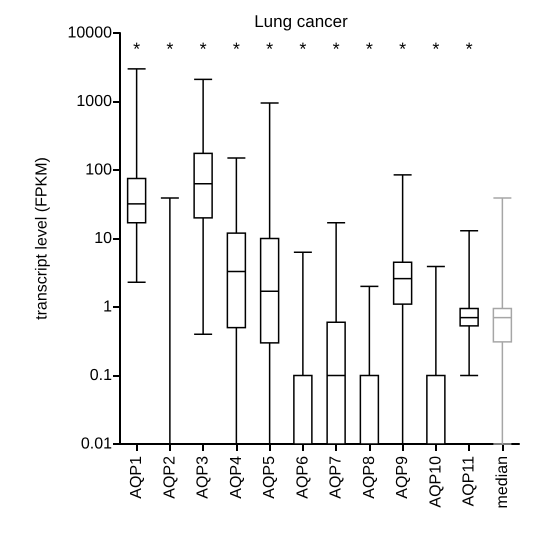 The width and height of the screenshot is (541, 559). Describe the element at coordinates (369, 477) in the screenshot. I see `x-tick-label: AQP8` at that location.